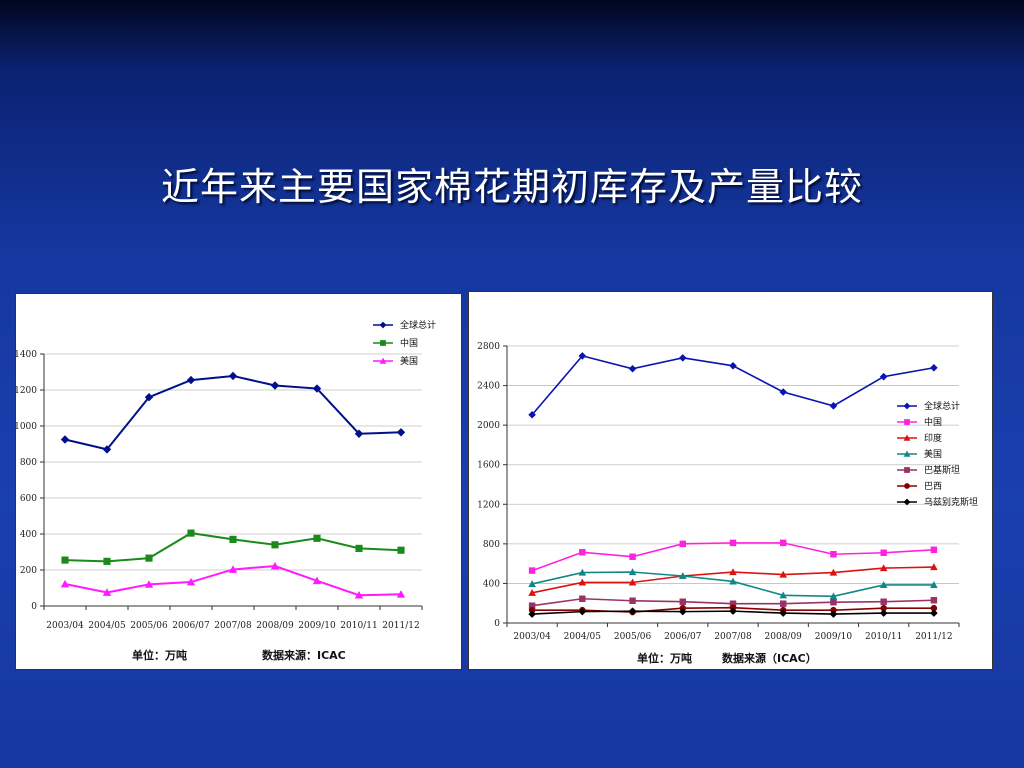  I want to click on left-chart-ytick-label: 800, so click(28, 463).